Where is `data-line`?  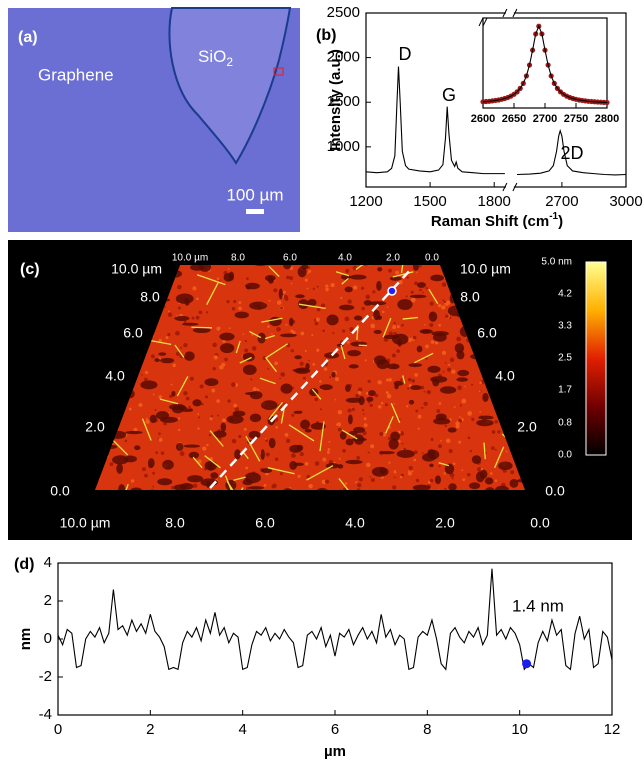
data-line is located at coordinates (335, 619).